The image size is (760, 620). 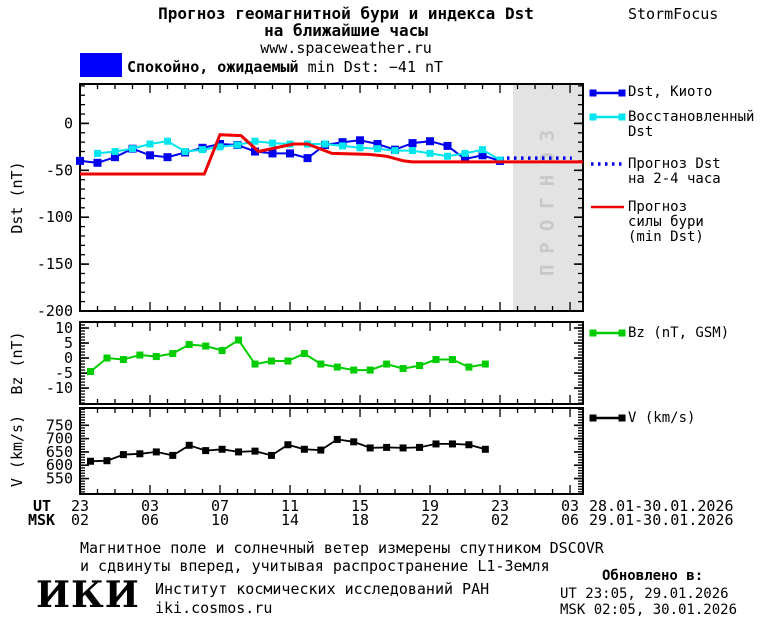 What do you see at coordinates (220, 520) in the screenshot?
I see `msk-tick-label: 10` at bounding box center [220, 520].